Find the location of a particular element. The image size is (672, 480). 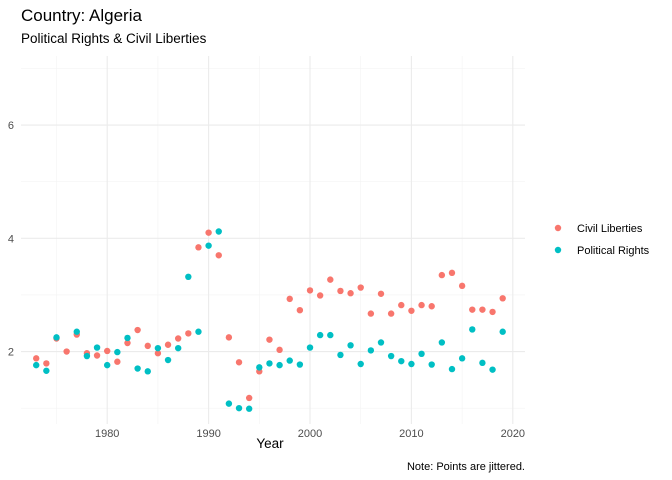

legend-label-political-rights: Political Rights is located at coordinates (613, 251).